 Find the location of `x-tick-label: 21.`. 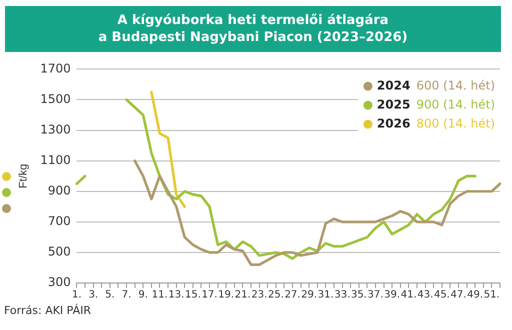

x-tick-label: 21. is located at coordinates (242, 295).